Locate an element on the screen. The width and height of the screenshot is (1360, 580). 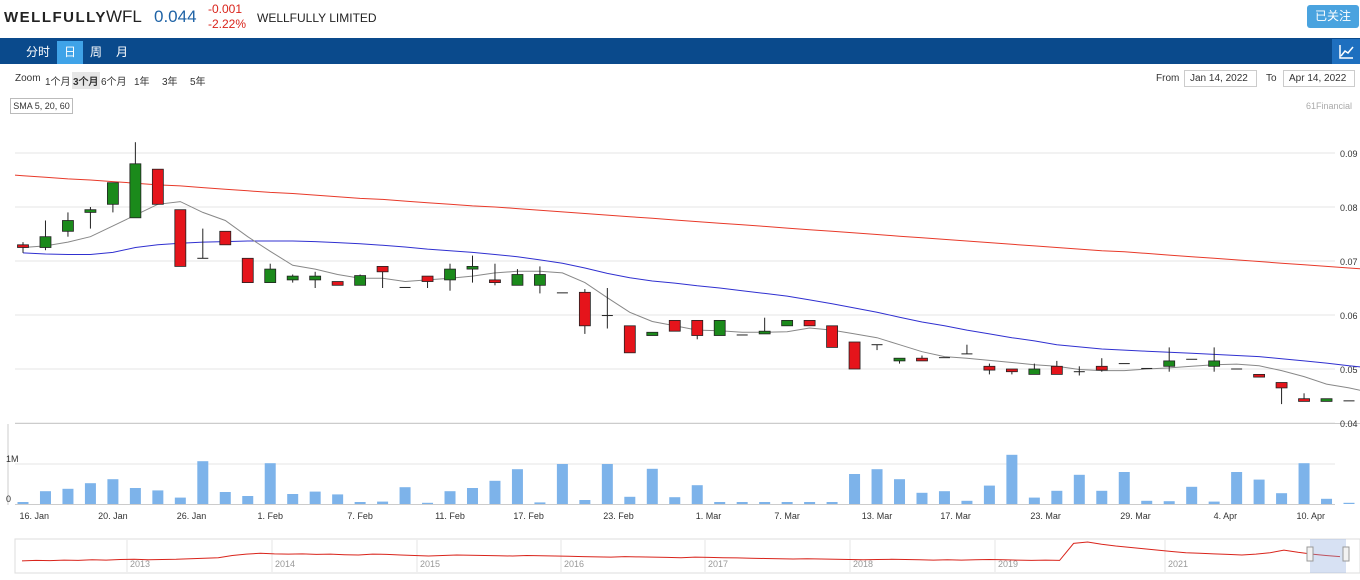
chart-type-button is located at coordinates (1346, 51).